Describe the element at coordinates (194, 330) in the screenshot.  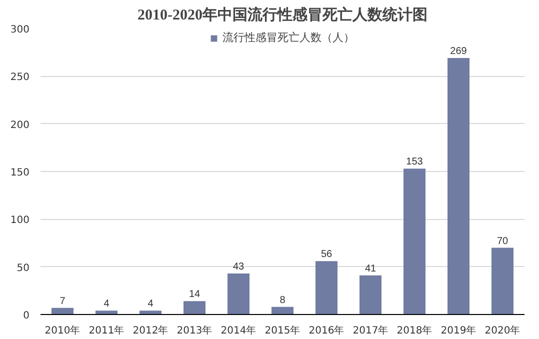
I see `x-tick-label: 2013年` at that location.